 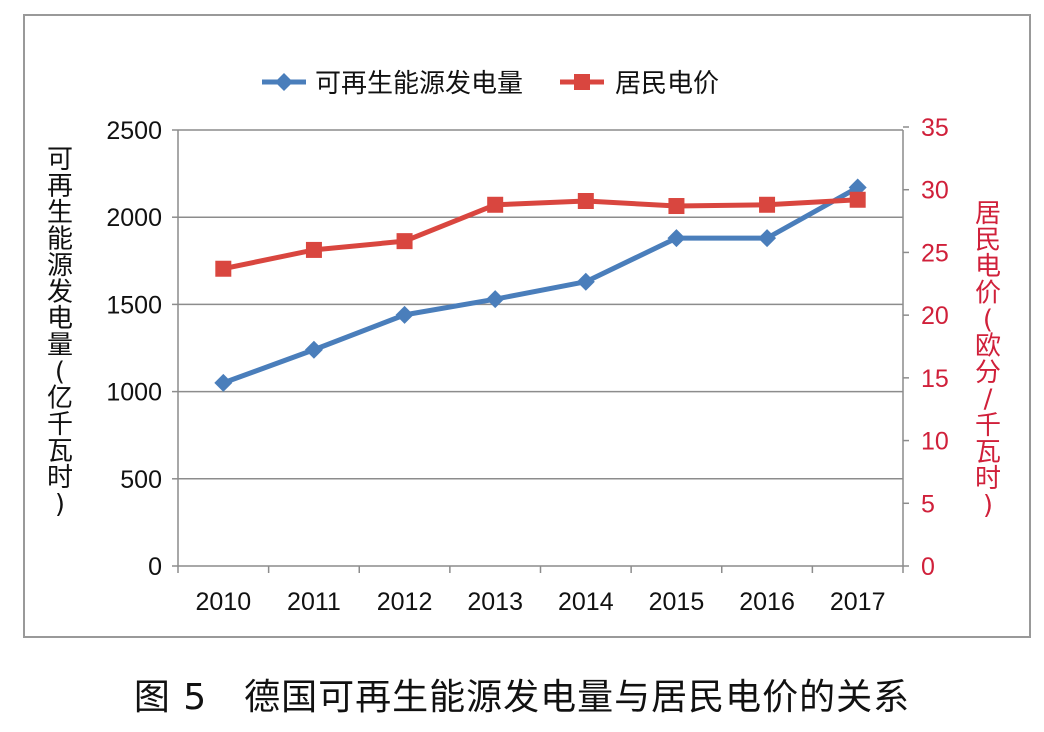 I want to click on y-tick-label: 1000, so click(x=134, y=393).